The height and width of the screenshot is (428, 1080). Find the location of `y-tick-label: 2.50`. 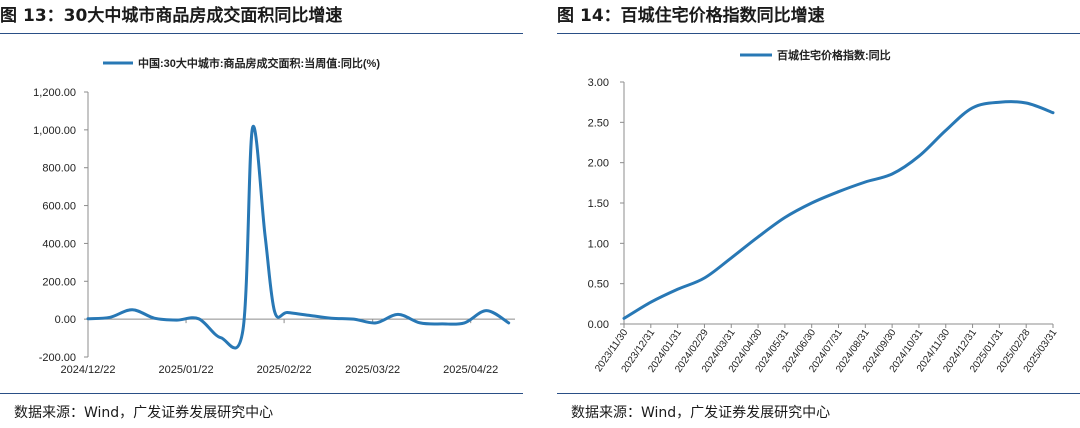

y-tick-label: 2.50 is located at coordinates (598, 123).